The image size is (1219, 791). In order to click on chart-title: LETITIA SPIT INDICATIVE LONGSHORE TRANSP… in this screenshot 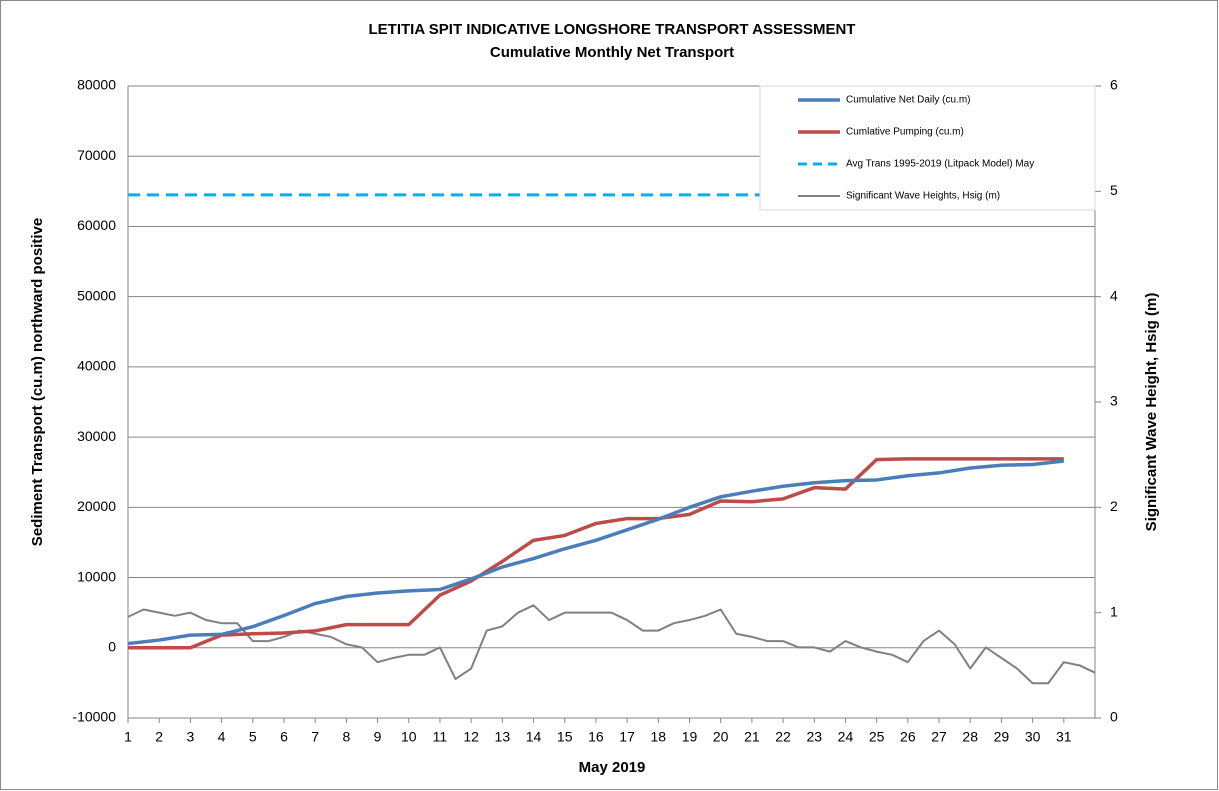, I will do `click(612, 29)`.